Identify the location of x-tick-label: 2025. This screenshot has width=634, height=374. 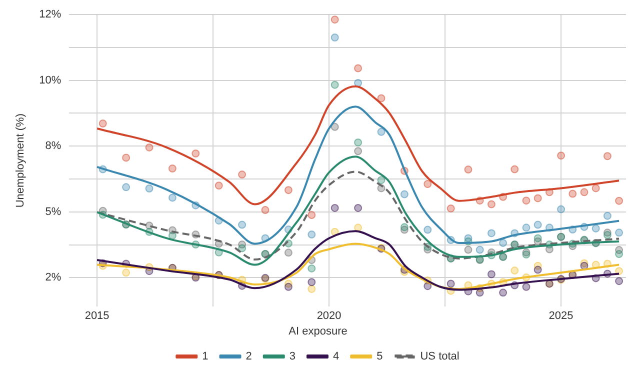
(561, 316).